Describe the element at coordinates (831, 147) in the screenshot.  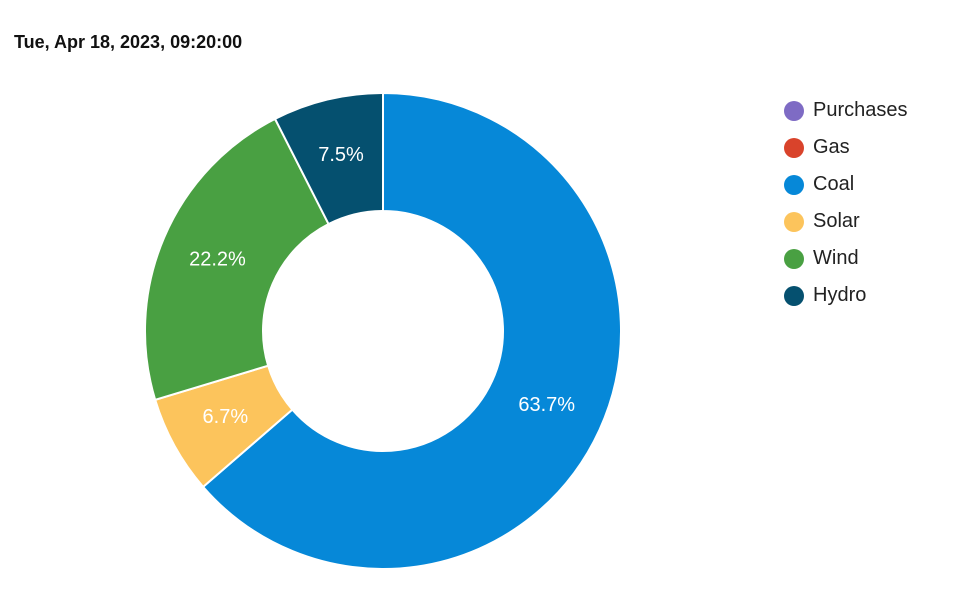
I see `legend-label: Gas` at that location.